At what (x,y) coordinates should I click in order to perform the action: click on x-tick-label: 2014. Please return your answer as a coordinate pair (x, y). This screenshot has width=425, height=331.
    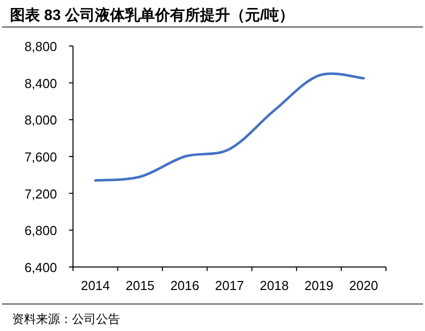
    Looking at the image, I should click on (95, 285).